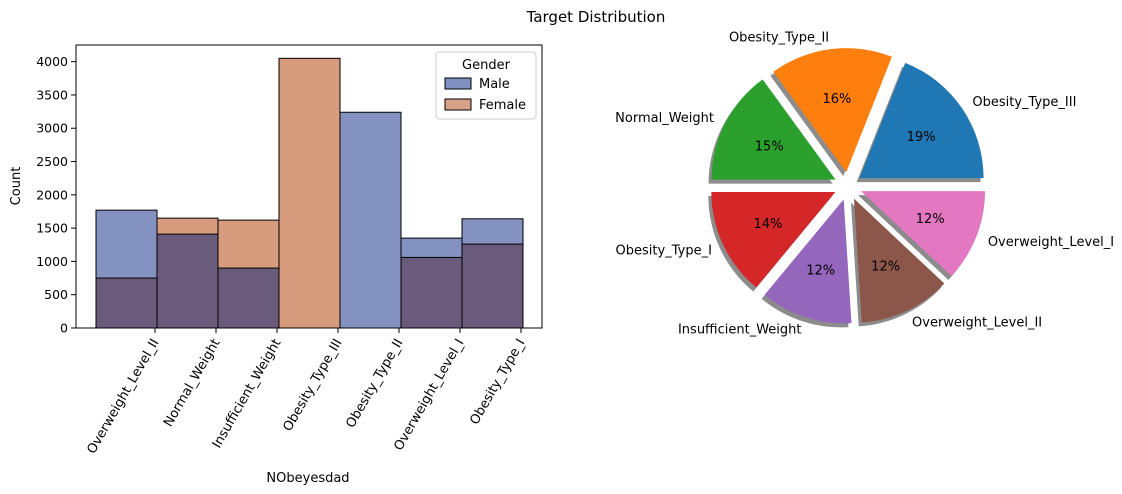 The image size is (1122, 494). Describe the element at coordinates (458, 83) in the screenshot. I see `legend-swatch-male` at that location.